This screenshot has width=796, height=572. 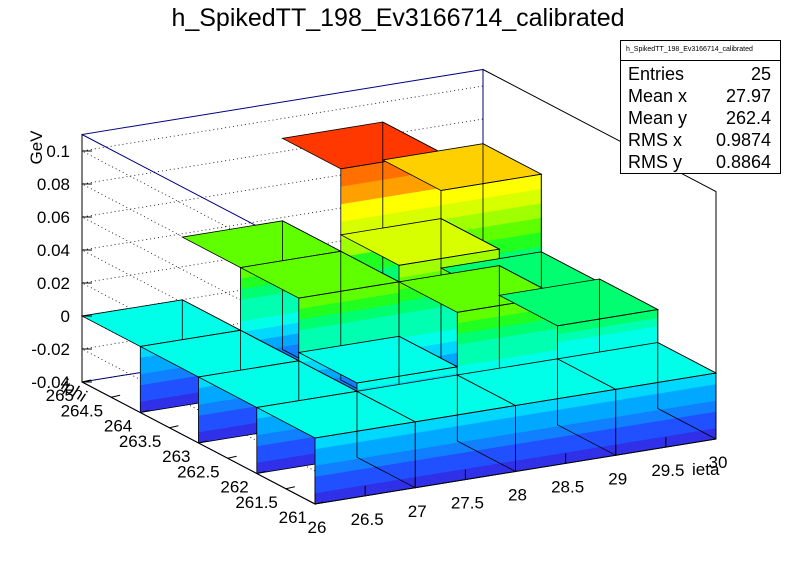 What do you see at coordinates (656, 74) in the screenshot?
I see `stats-label: Entries` at bounding box center [656, 74].